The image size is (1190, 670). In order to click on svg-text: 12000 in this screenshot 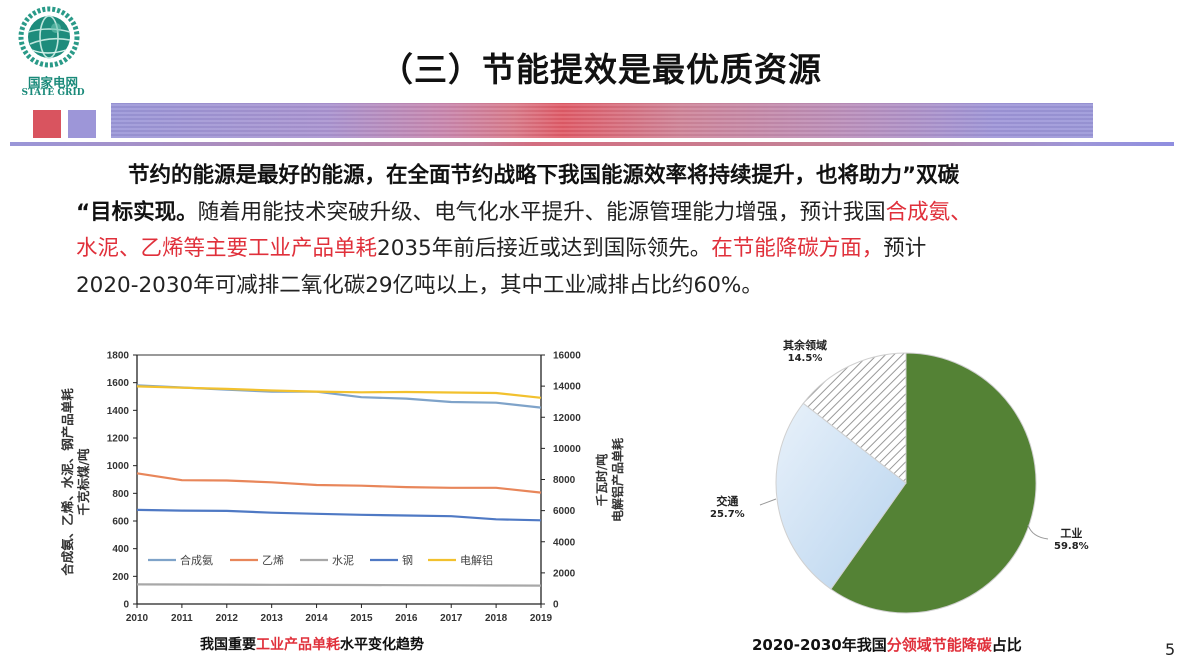, I will do `click(567, 418)`.